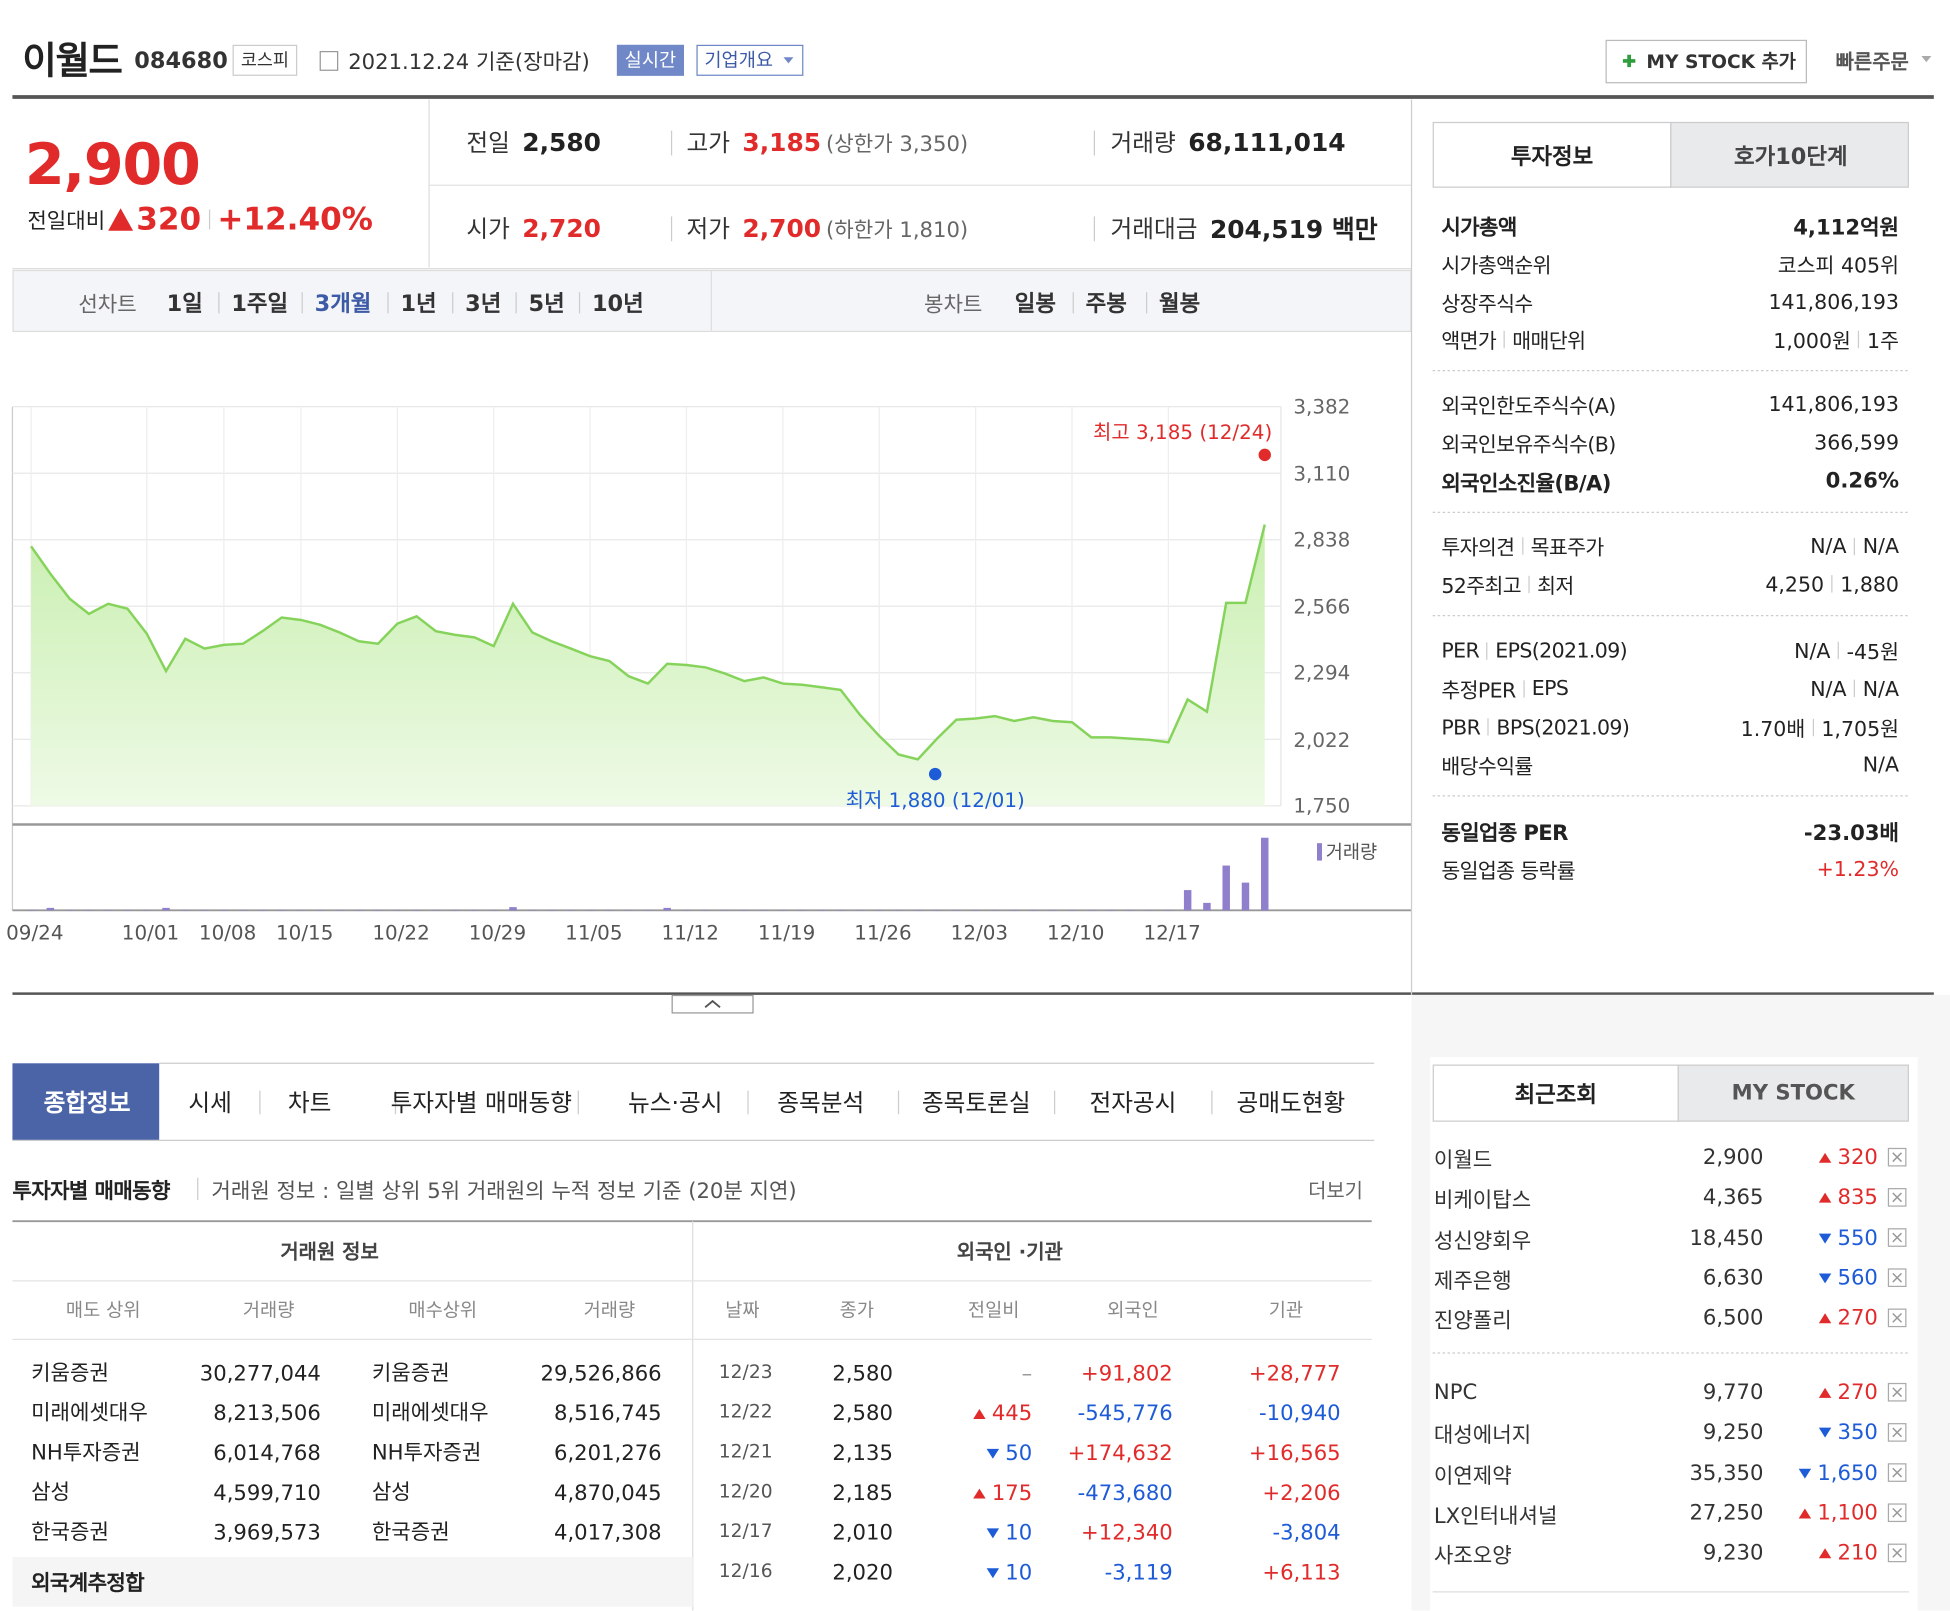 Image resolution: width=1950 pixels, height=1611 pixels. What do you see at coordinates (1473, 1553) in the screenshot?
I see `recent-name: 사조오양` at bounding box center [1473, 1553].